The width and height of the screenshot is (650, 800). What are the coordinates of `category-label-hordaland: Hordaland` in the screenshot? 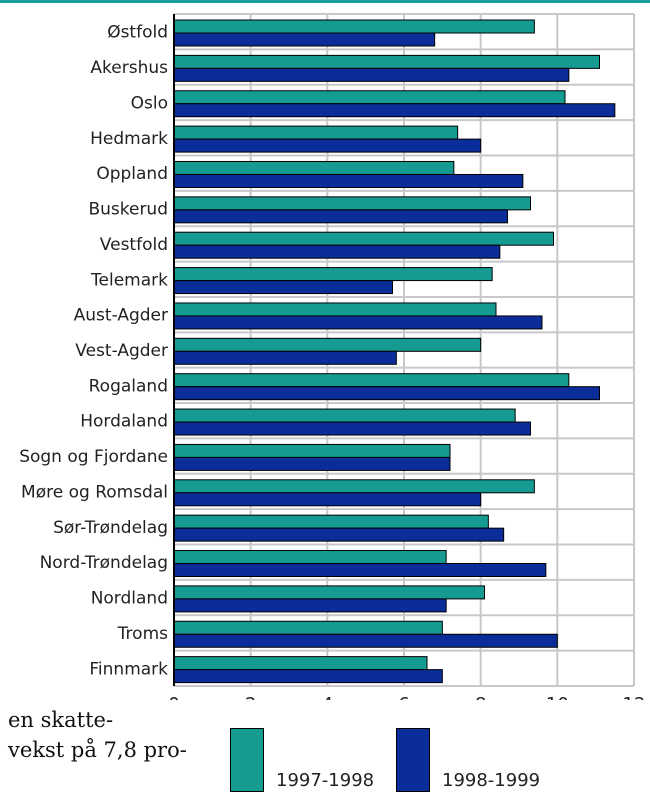 It's located at (124, 422).